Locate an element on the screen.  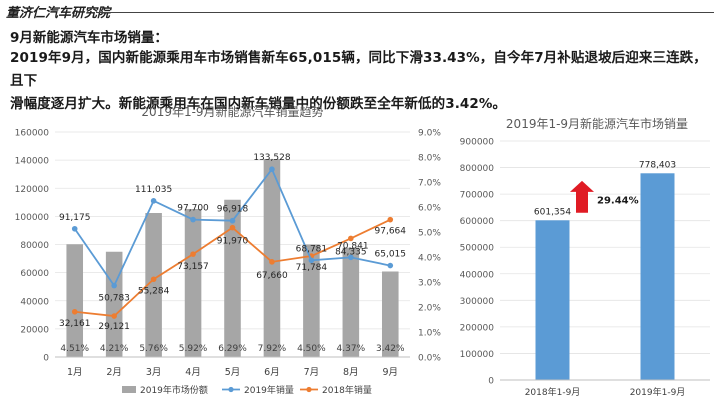
chart1-left-tick: 0 is located at coordinates (46, 359).